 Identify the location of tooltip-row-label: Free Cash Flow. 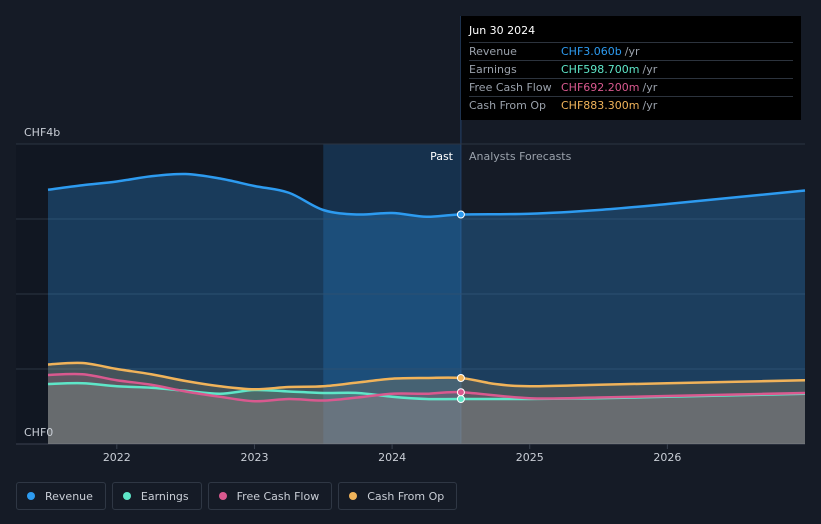
(510, 87).